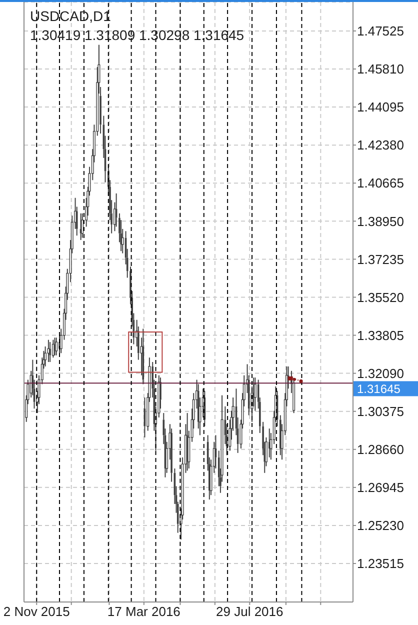 The width and height of the screenshot is (418, 625). Describe the element at coordinates (380, 69) in the screenshot. I see `y-tick-label: 1.45810` at that location.